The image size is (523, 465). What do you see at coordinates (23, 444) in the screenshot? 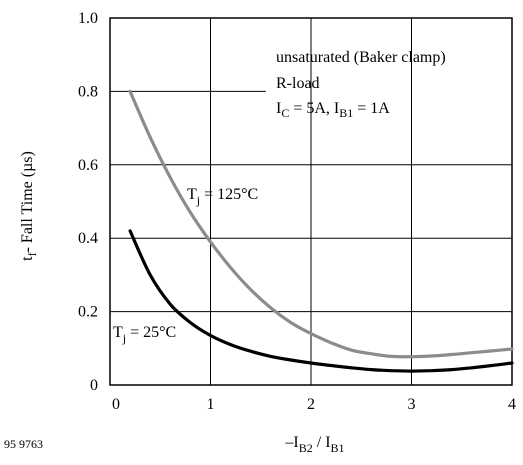
I see `figure-id: 95 9763` at bounding box center [23, 444].